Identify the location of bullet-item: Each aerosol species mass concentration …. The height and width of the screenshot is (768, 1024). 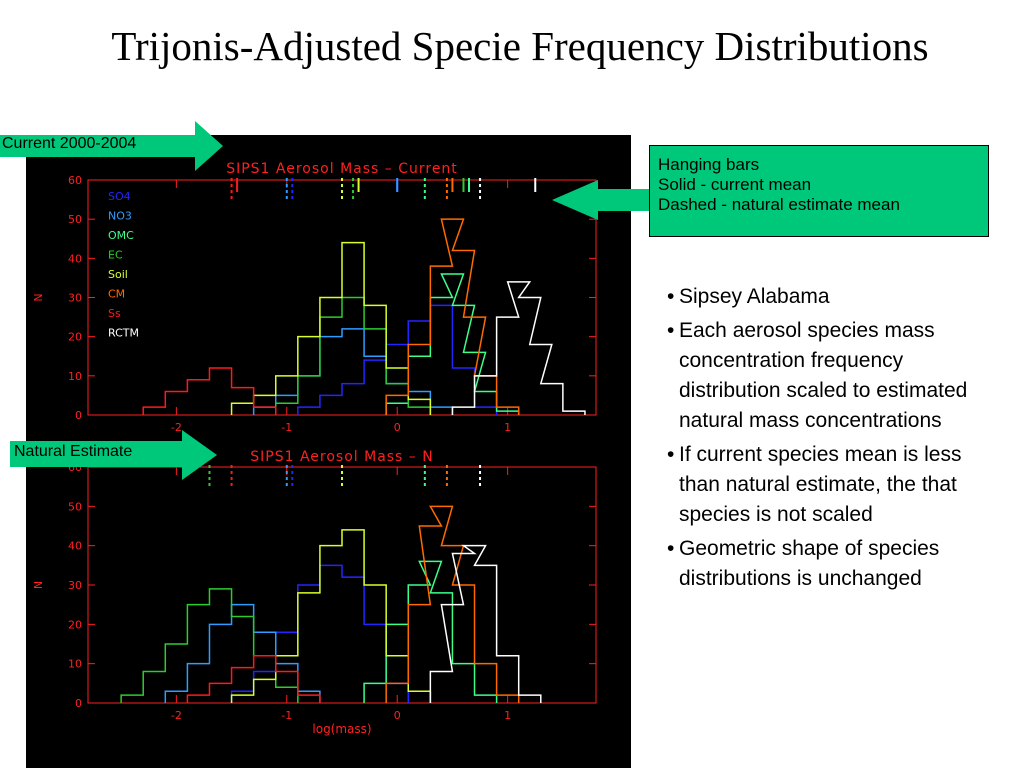
(833, 376).